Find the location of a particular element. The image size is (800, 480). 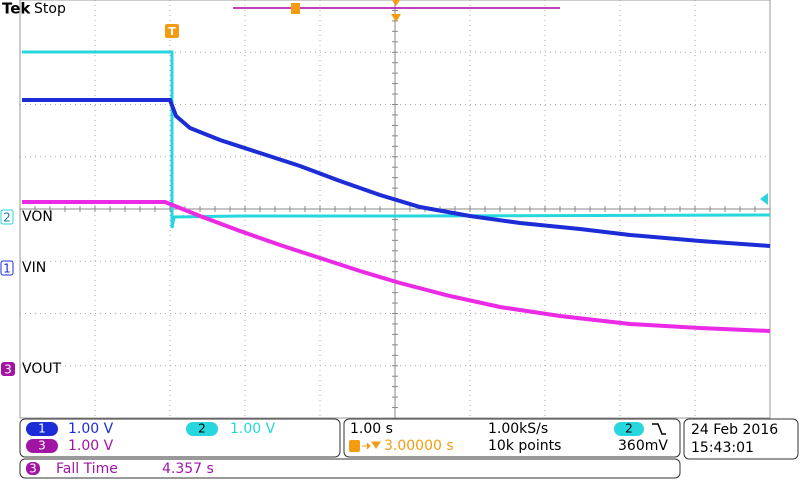

ch1-label: VIN is located at coordinates (34, 268).